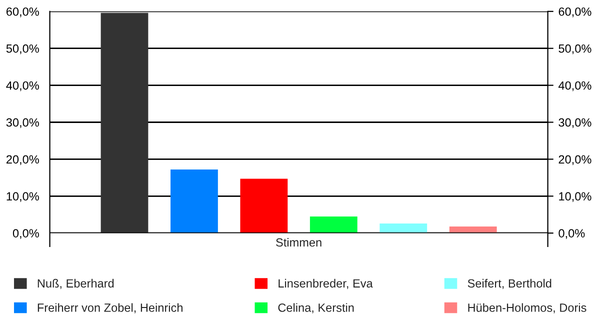  What do you see at coordinates (325, 283) in the screenshot?
I see `legend-label: Linsenbreder, Eva` at bounding box center [325, 283].